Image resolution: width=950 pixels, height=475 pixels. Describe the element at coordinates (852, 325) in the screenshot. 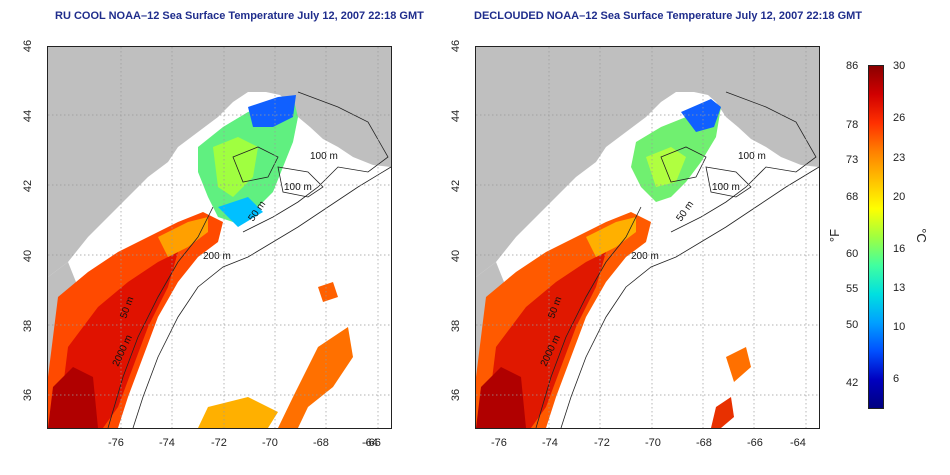

I see `cb-f-50: 50` at that location.